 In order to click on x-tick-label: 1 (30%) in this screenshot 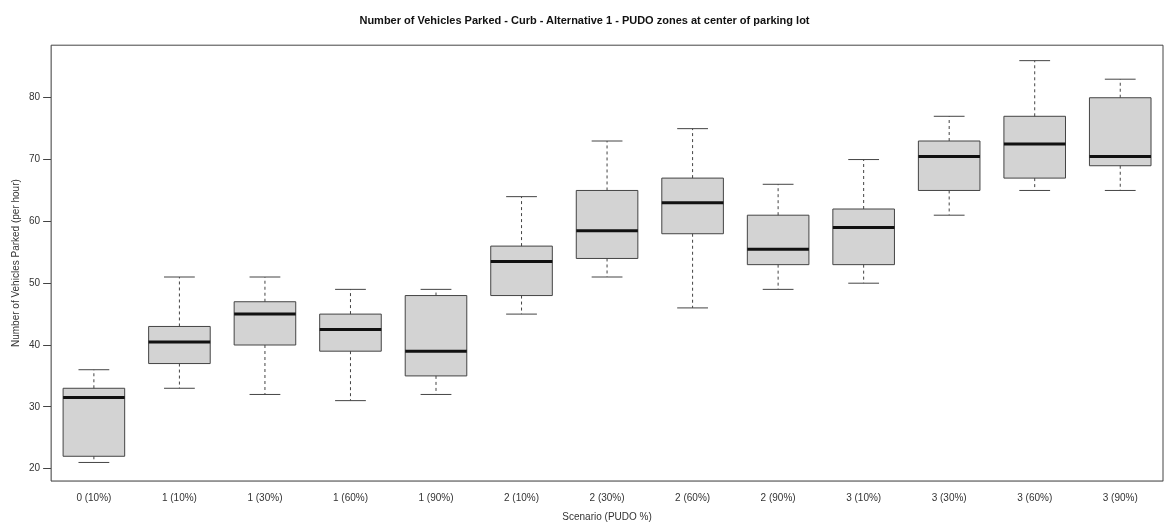, I will do `click(265, 497)`.